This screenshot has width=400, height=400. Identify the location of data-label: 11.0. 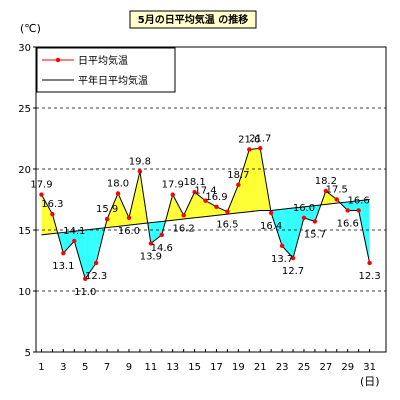
(85, 292).